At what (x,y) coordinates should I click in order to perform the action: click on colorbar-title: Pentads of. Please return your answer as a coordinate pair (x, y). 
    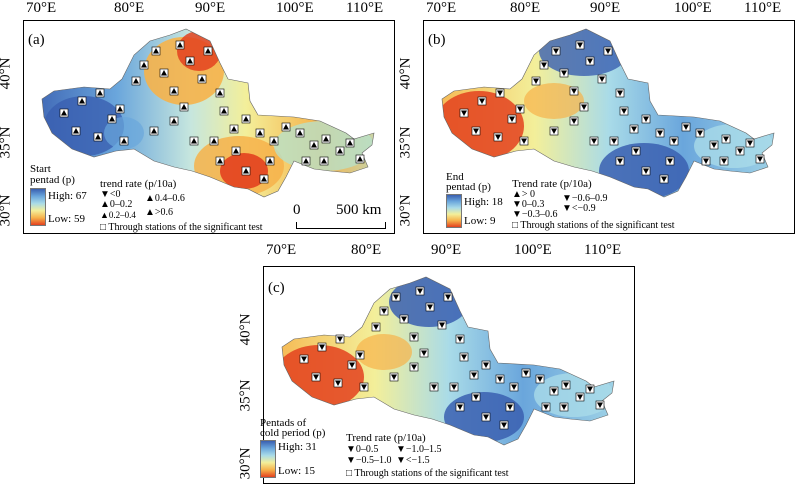
    Looking at the image, I should click on (283, 423).